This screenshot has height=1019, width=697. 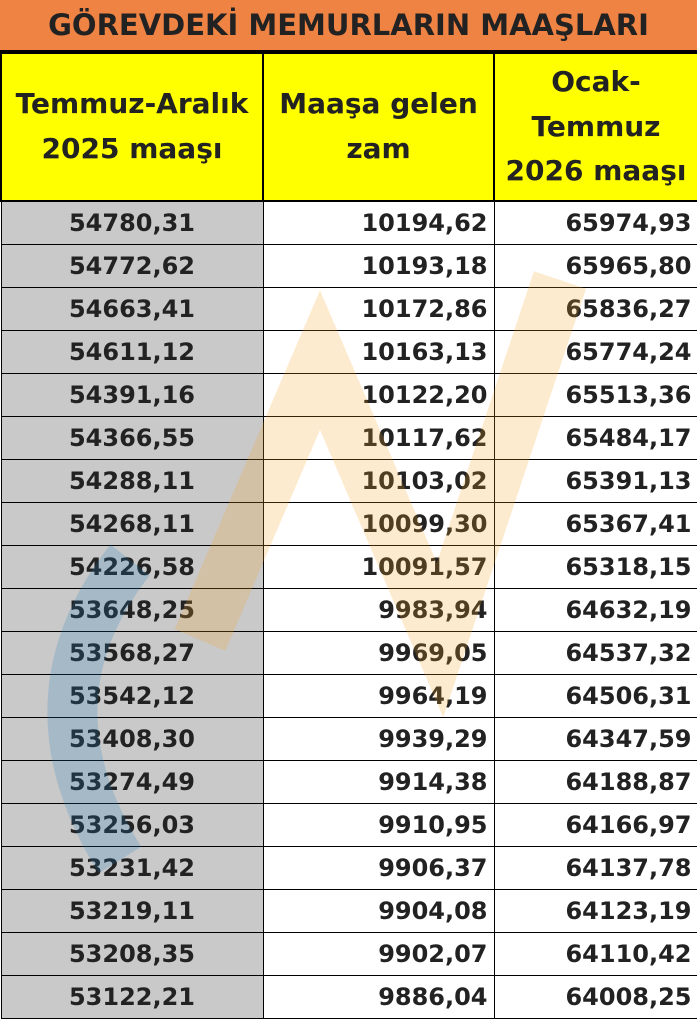 I want to click on table-cell: 64632,19, so click(x=595, y=610).